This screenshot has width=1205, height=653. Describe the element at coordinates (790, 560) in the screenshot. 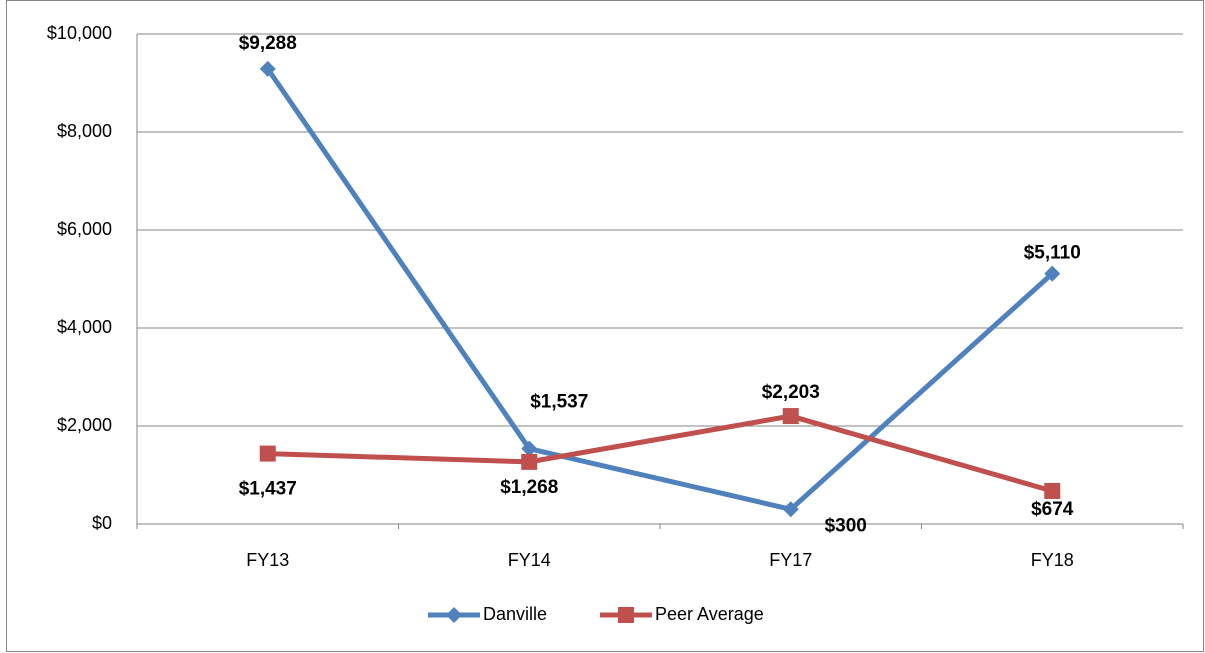

I see `x-tick-label: FY17` at that location.